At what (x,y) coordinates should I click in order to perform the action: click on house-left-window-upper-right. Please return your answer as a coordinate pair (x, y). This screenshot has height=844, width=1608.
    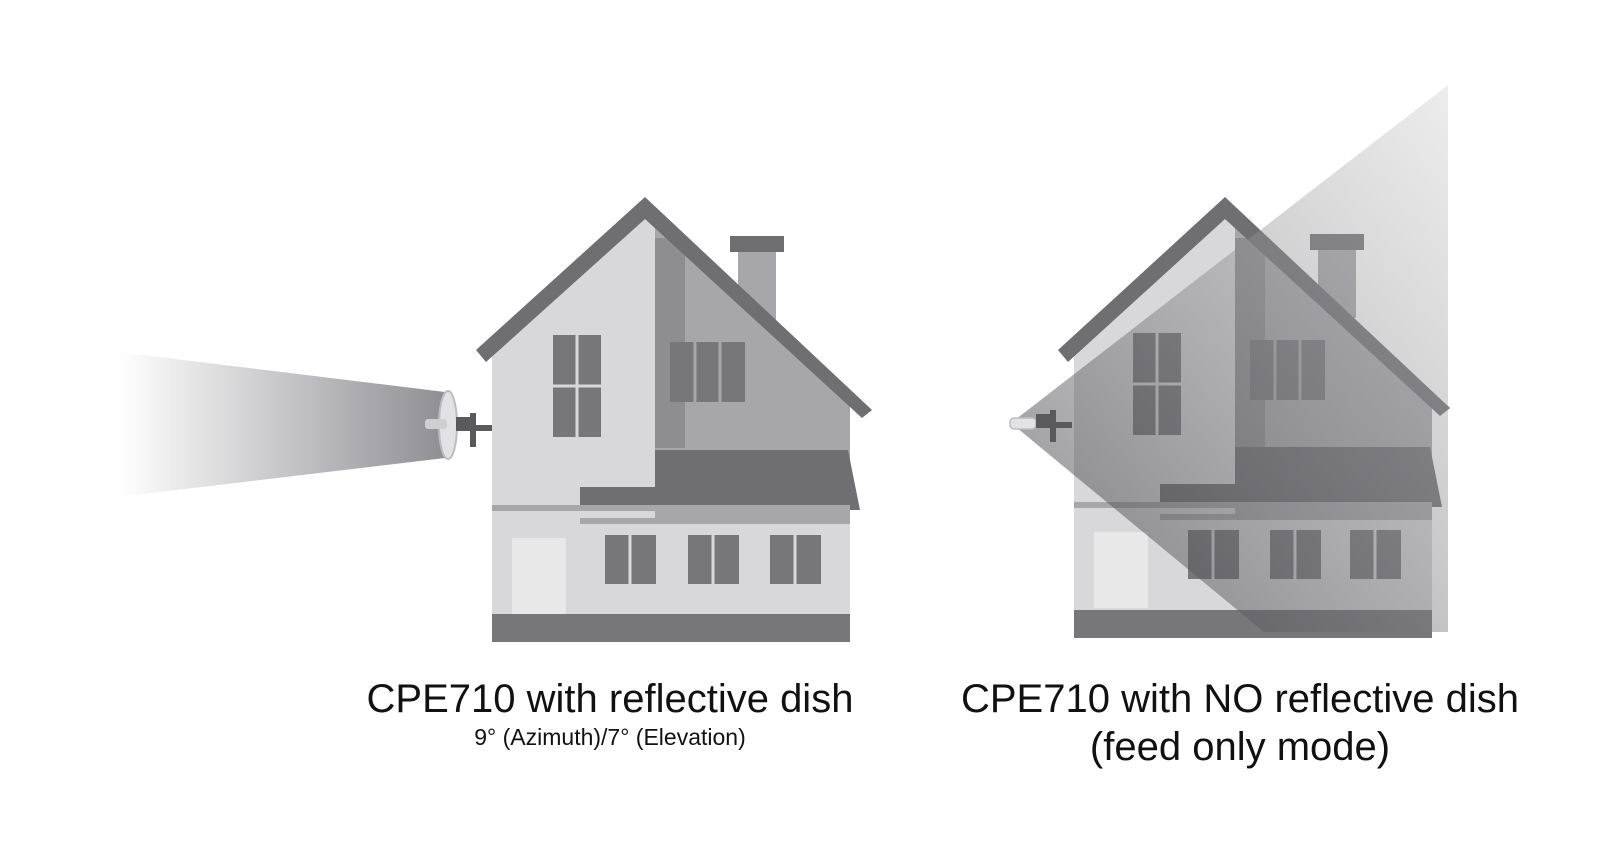
    Looking at the image, I should click on (707, 372).